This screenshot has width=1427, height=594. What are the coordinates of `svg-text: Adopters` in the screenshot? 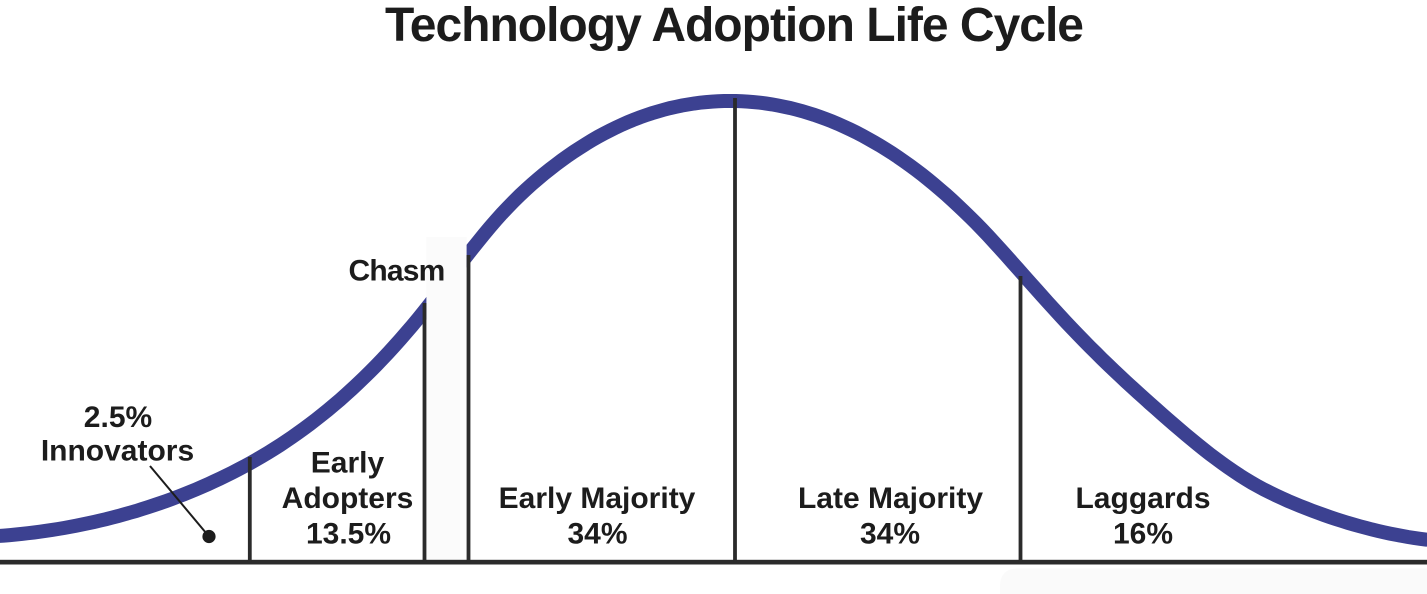 It's located at (348, 498).